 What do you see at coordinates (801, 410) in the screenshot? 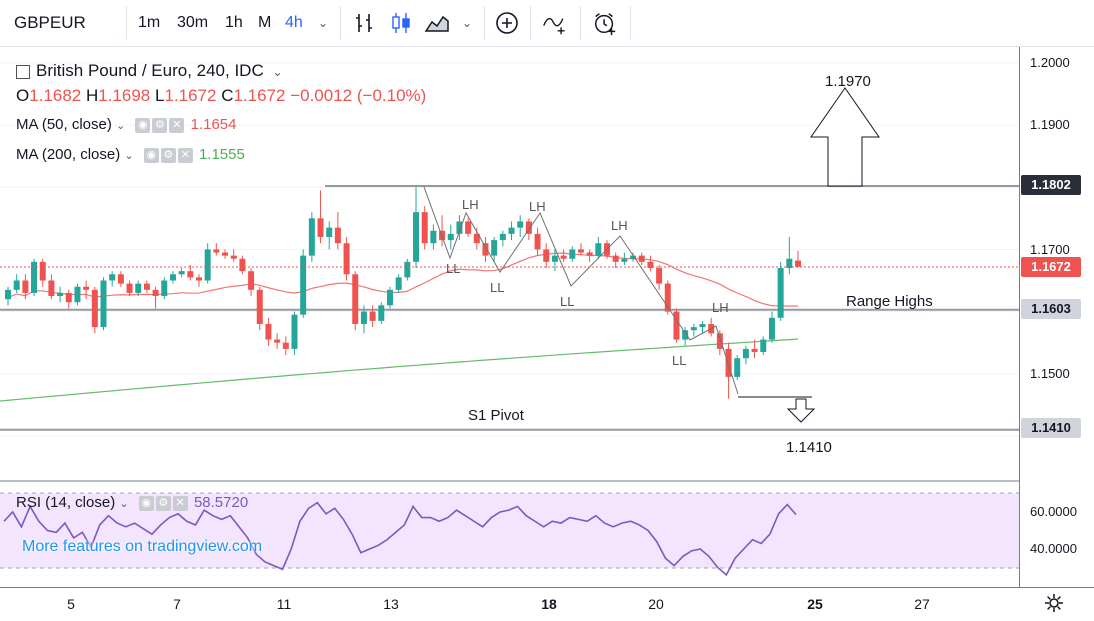
I see `target-down-arrow` at bounding box center [801, 410].